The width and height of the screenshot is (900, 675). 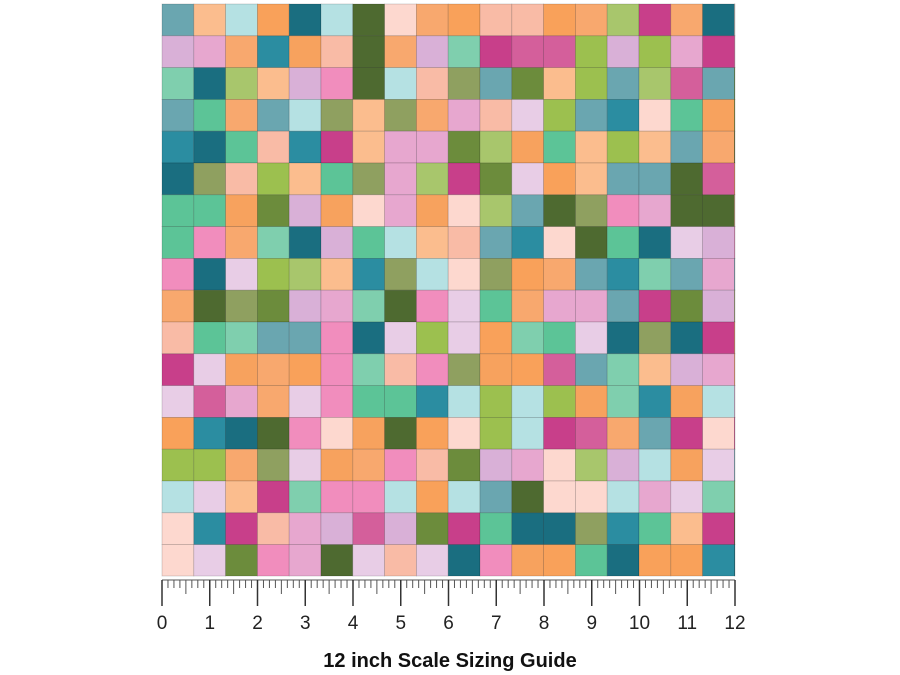 What do you see at coordinates (451, 606) in the screenshot?
I see `ruler: 0 1 2 3 4 5 6 7 8 9 10 11 12` at bounding box center [451, 606].